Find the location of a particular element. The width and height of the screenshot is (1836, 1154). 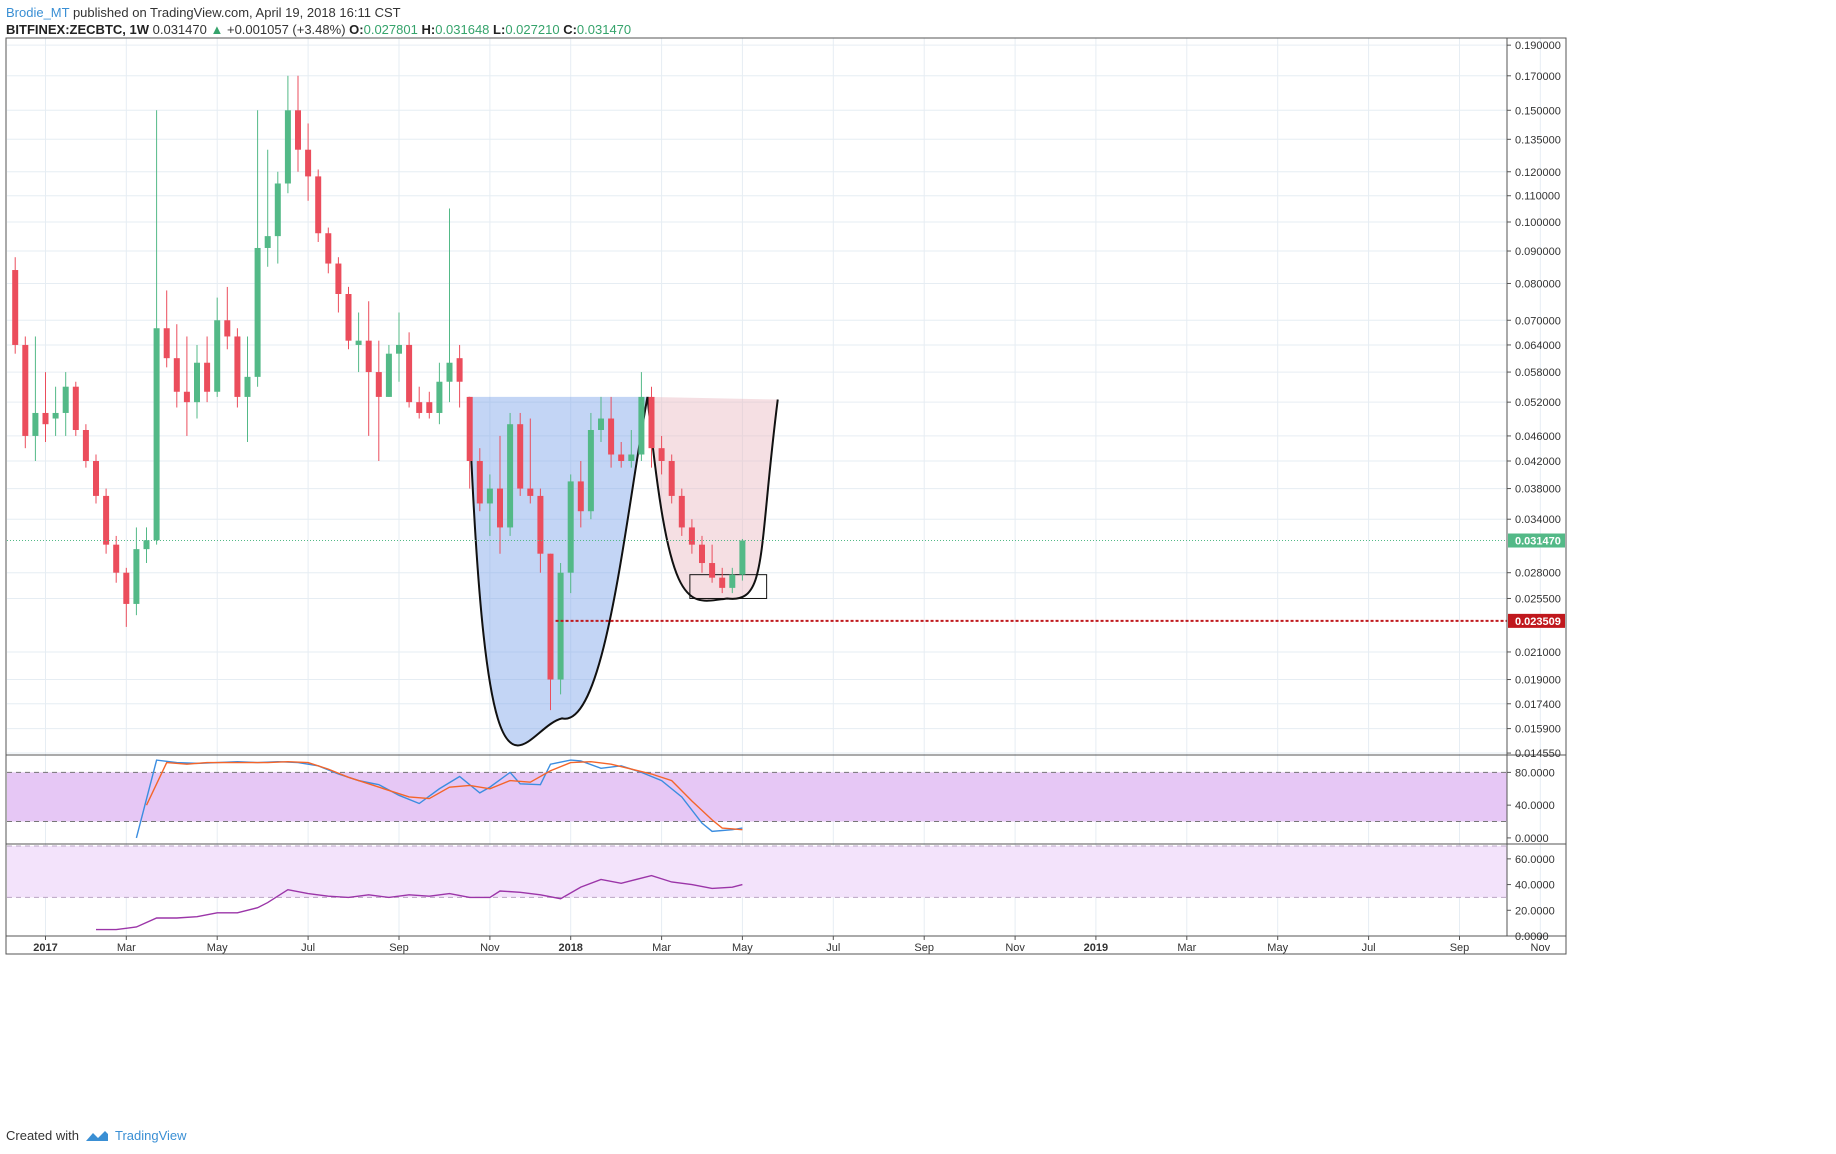

y-tick-label: 0.015900 is located at coordinates (1538, 730).